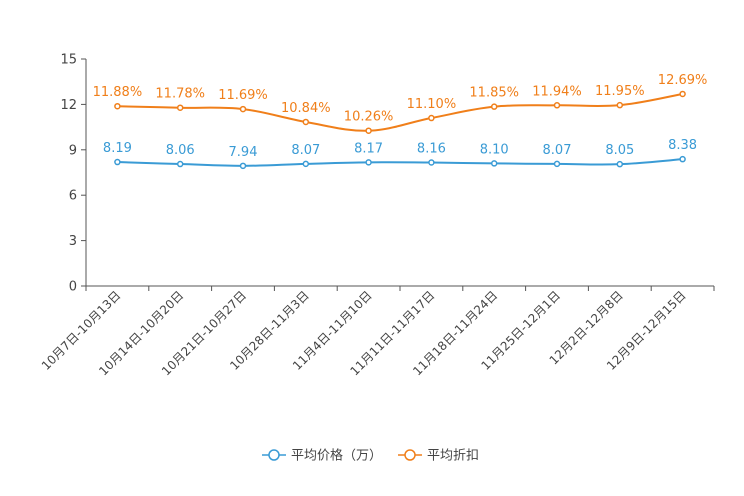 The image size is (744, 496). Describe the element at coordinates (73, 287) in the screenshot. I see `y-tick-label: 0` at that location.